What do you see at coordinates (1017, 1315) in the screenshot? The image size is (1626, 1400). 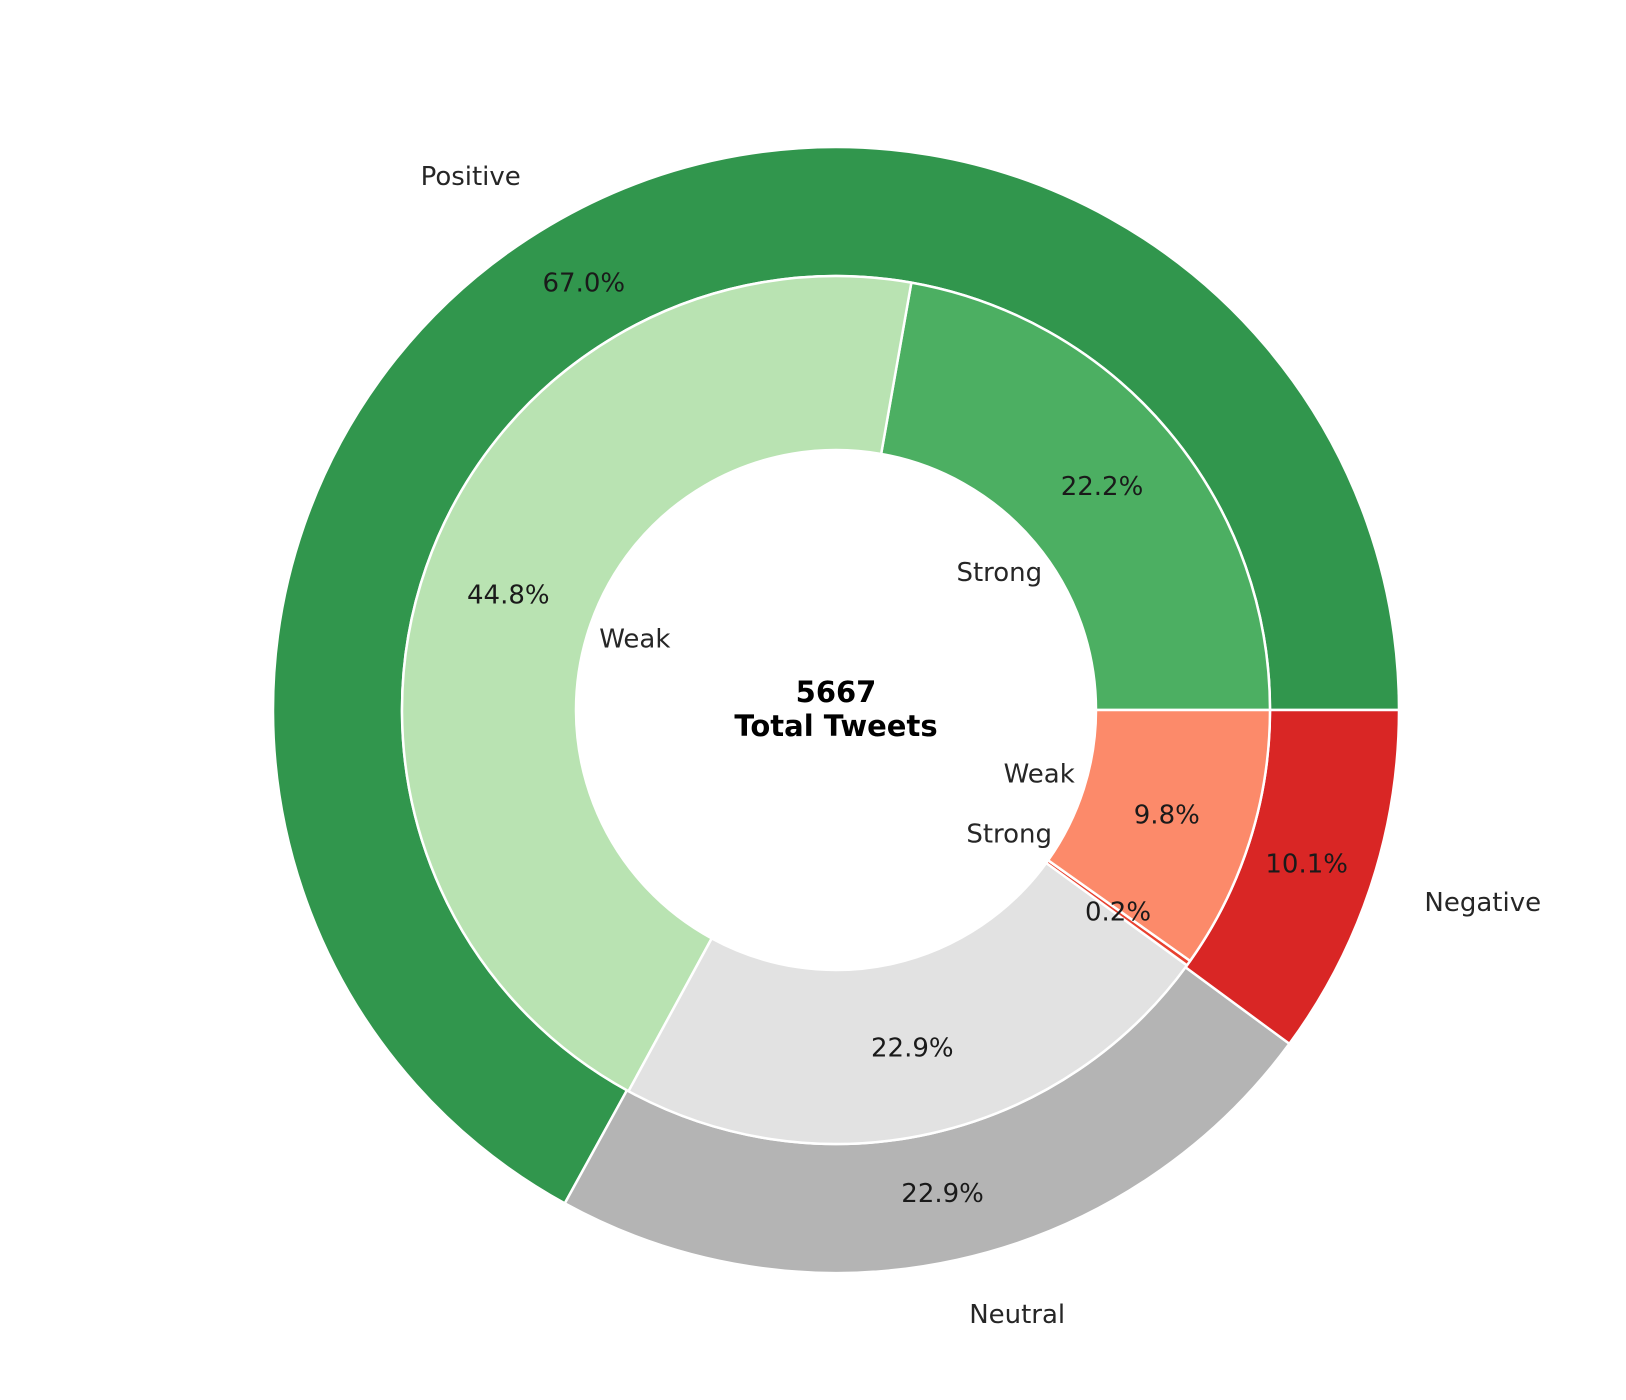 I see `outer-label-neutral: Neutral` at bounding box center [1017, 1315].